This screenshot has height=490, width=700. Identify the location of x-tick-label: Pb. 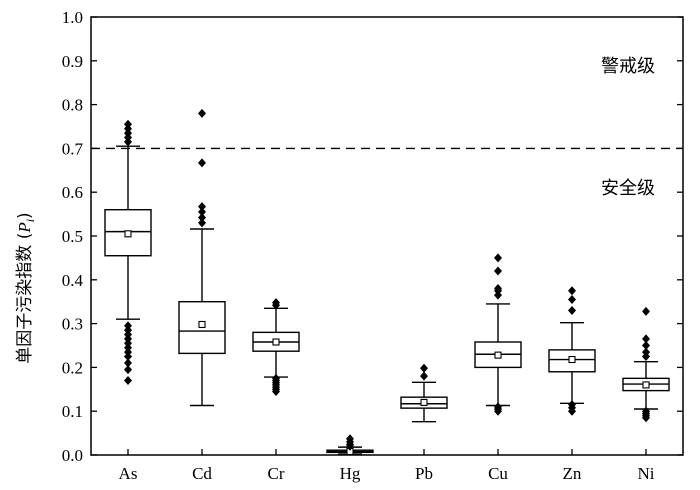
(424, 473).